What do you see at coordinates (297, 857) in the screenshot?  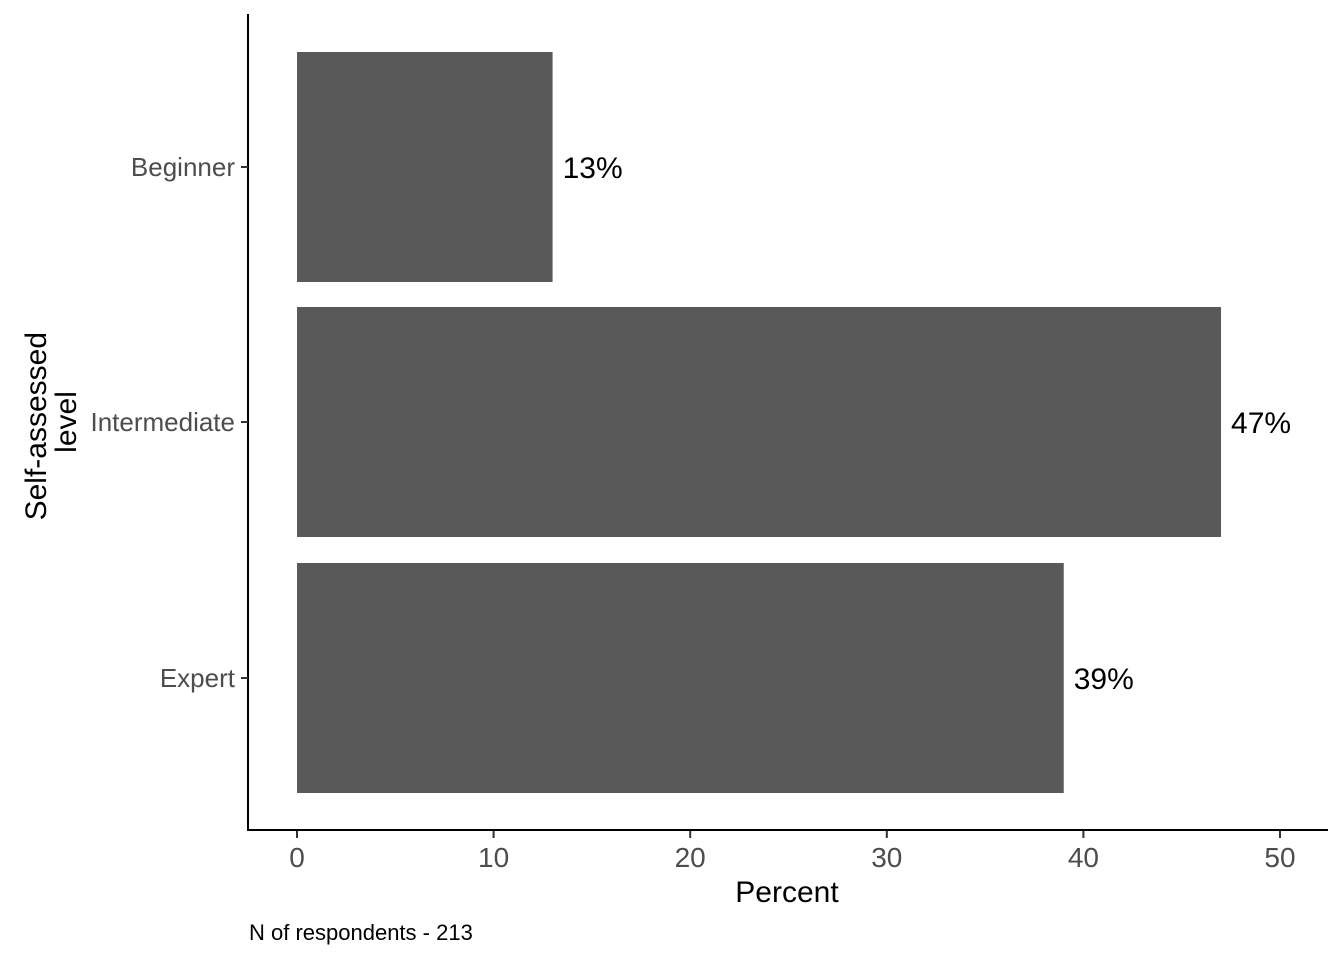 I see `x-tick-label-0: 0` at bounding box center [297, 857].